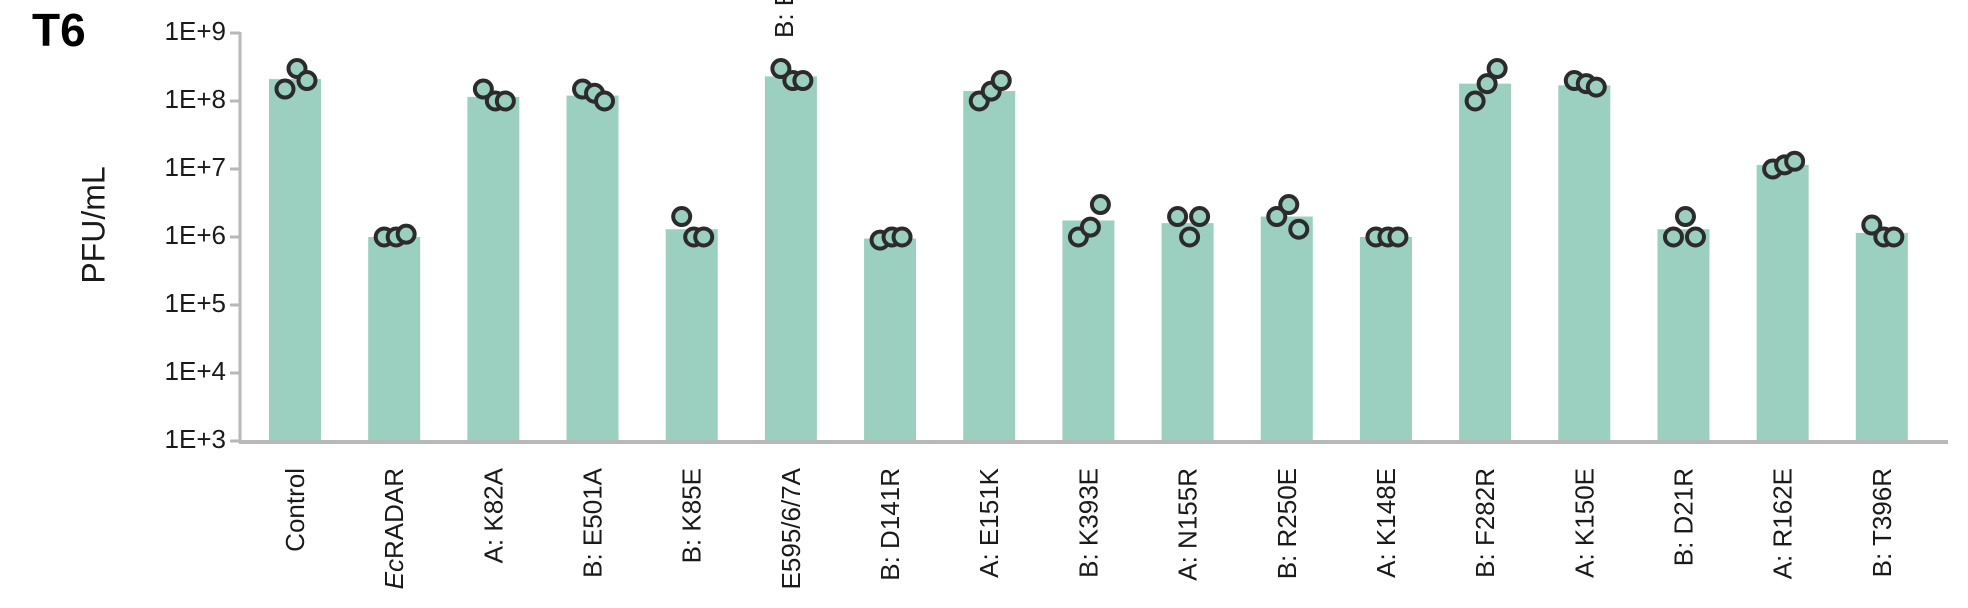 This screenshot has width=1968, height=608. I want to click on x-tick-label: A: R162E, so click(1783, 523).